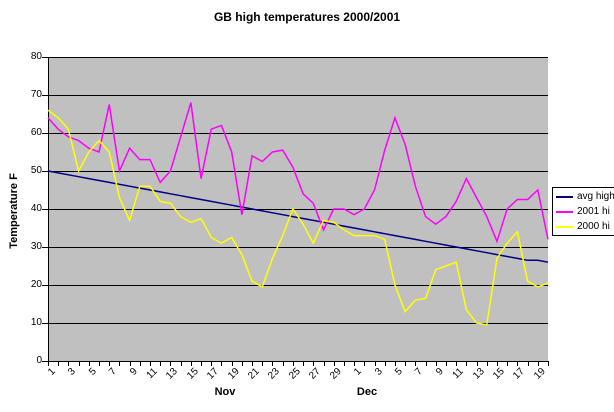 The image size is (614, 412). I want to click on y-tick-label: 10, so click(36, 322).